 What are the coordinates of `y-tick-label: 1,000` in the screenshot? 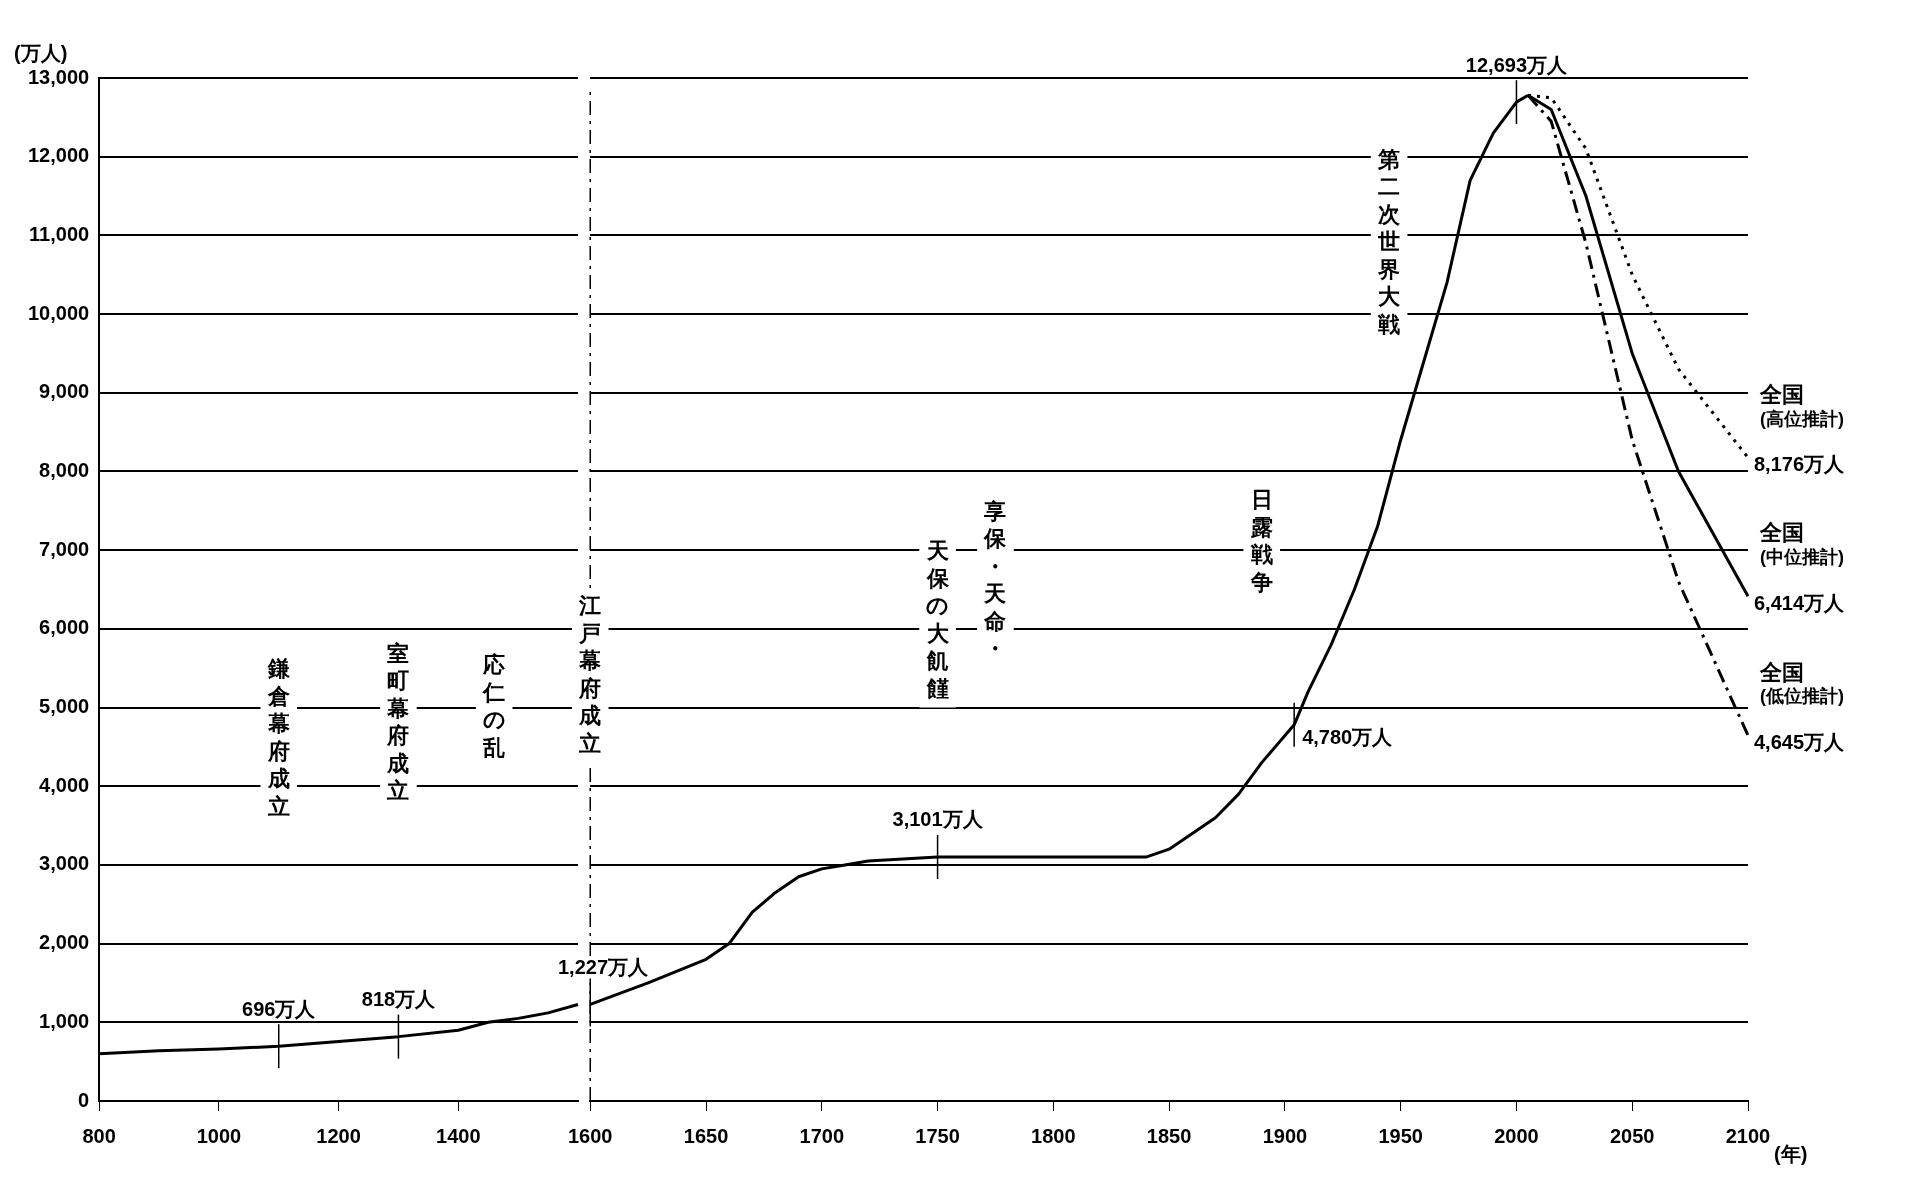 It's located at (64, 1020).